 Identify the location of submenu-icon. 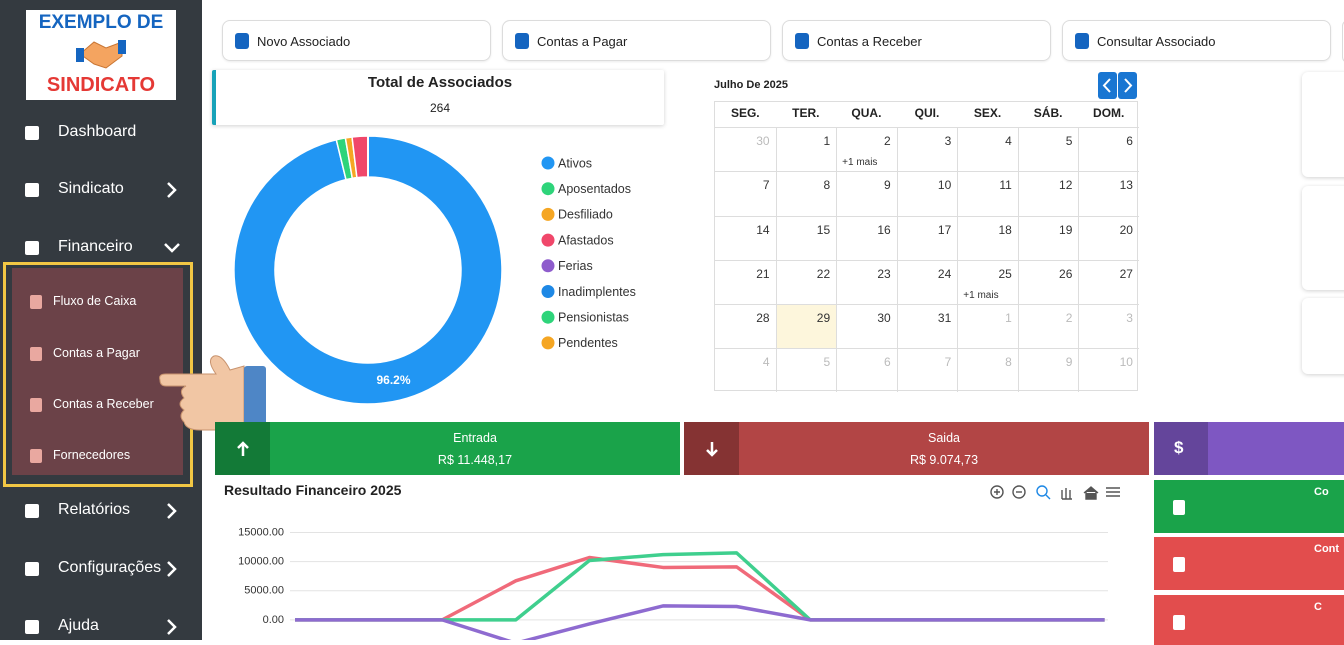
(36, 302).